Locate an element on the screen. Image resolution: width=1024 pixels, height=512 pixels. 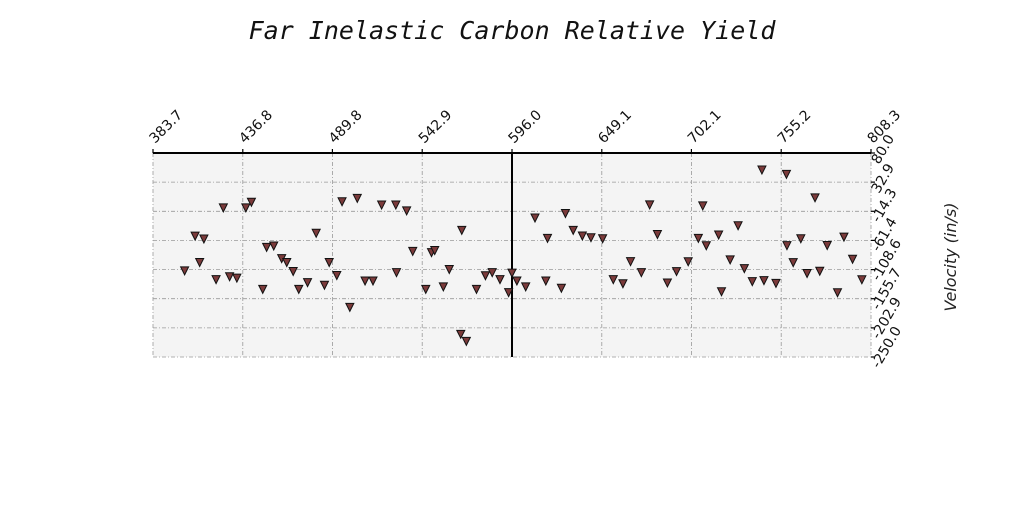
x-tick-label: 383.7 is located at coordinates (167, 127).